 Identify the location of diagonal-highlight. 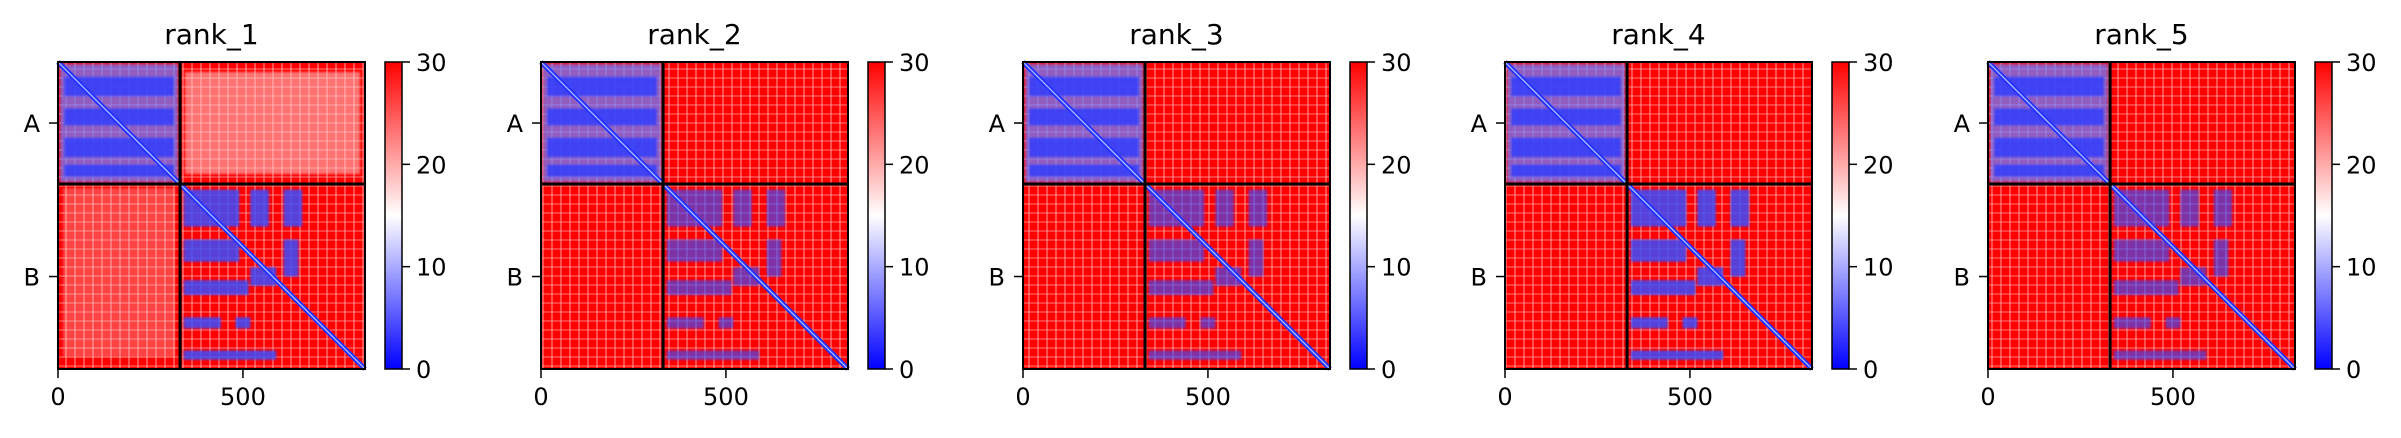
(1176, 215).